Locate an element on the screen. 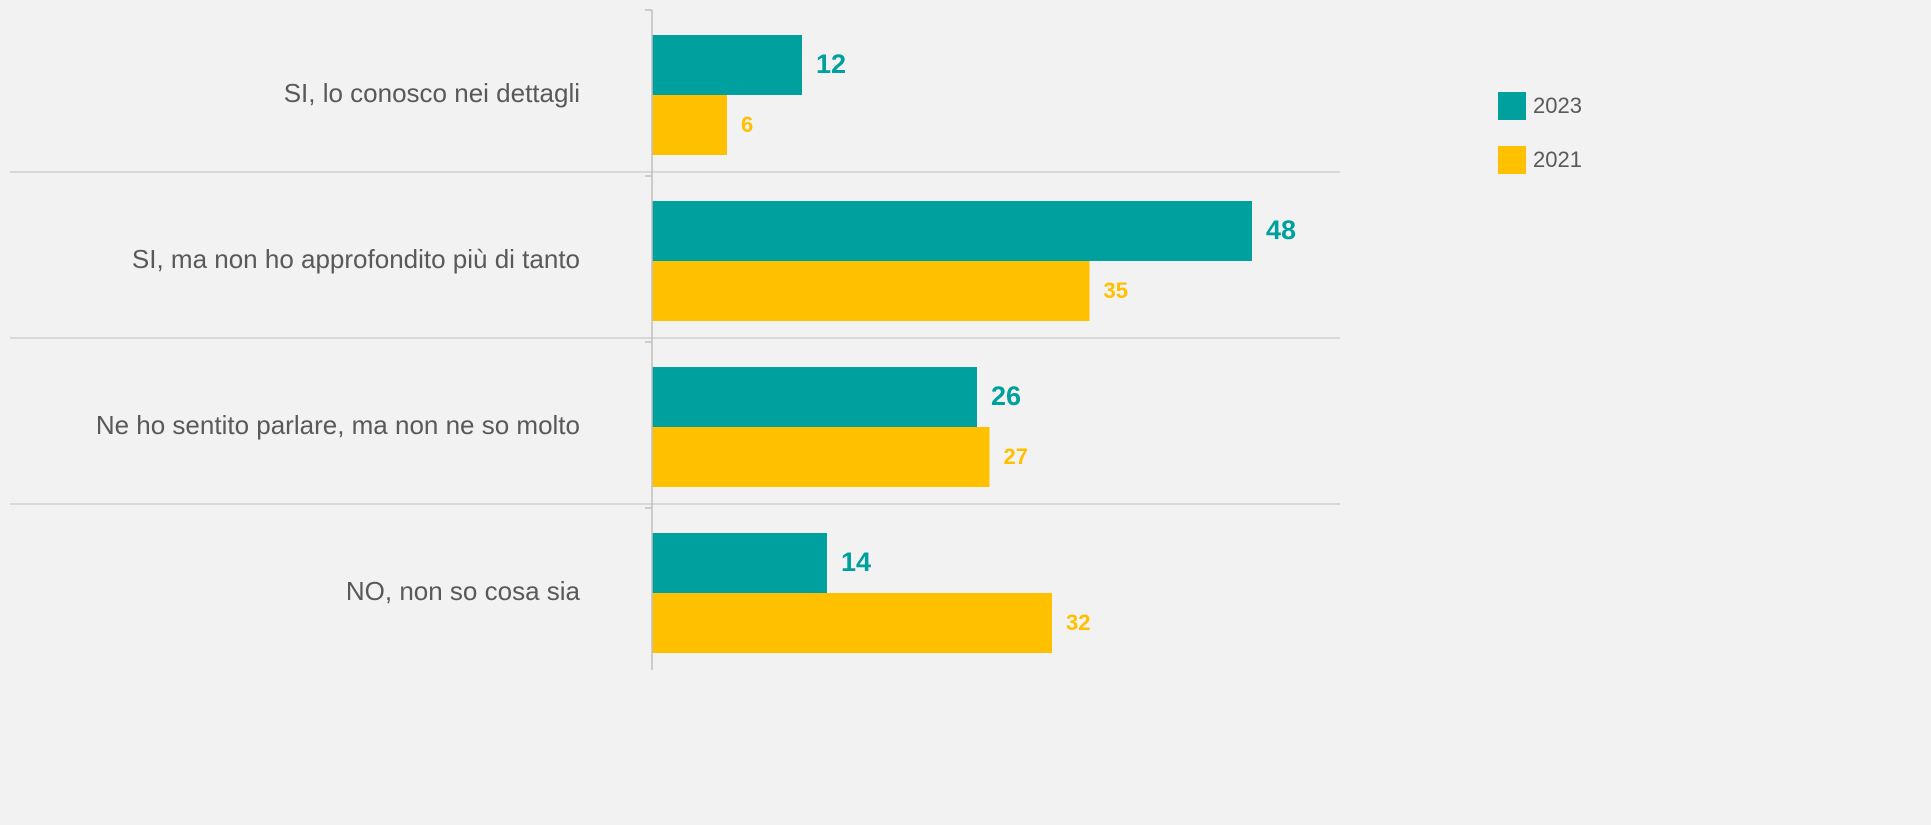  data-label: 6 is located at coordinates (747, 124).